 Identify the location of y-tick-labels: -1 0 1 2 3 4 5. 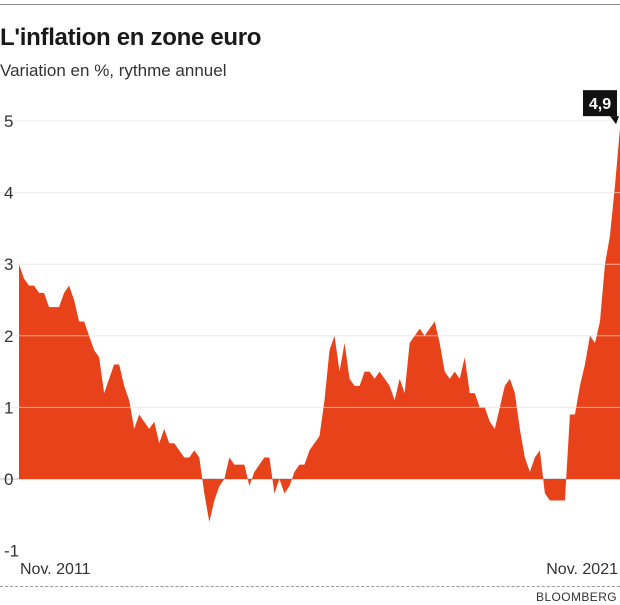
(11, 336).